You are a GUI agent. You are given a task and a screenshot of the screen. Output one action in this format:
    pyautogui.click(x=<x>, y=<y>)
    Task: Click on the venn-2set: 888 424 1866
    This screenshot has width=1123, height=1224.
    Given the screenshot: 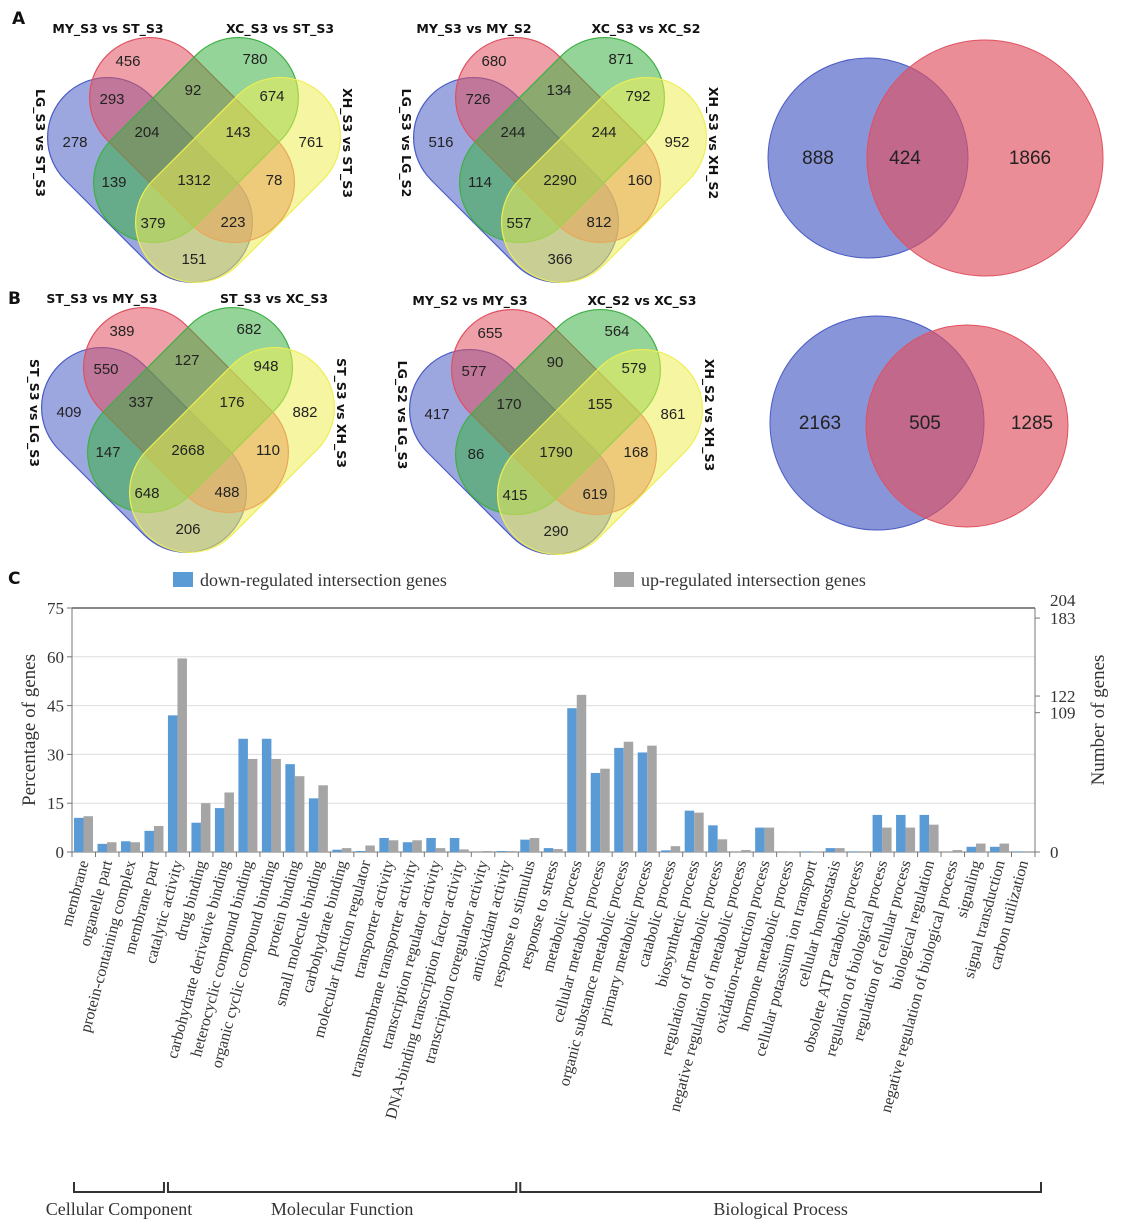 What is the action you would take?
    pyautogui.click(x=935, y=158)
    